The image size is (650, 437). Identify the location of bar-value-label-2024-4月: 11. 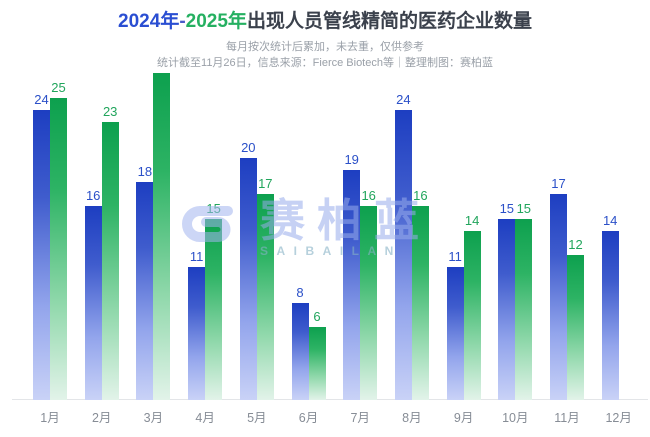
(196, 256).